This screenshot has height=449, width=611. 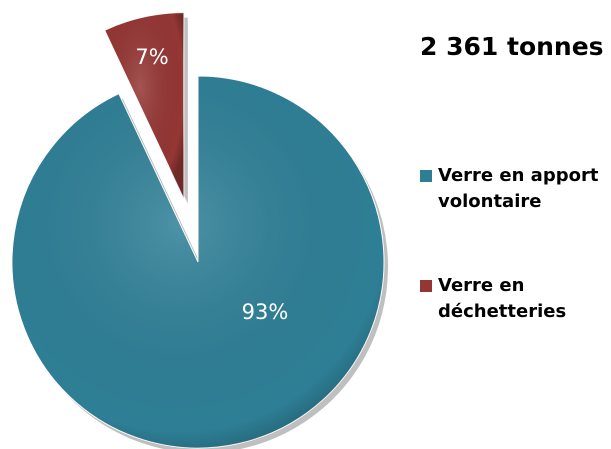 I want to click on legend-entry: Verre en déchetteries, so click(x=515, y=299).